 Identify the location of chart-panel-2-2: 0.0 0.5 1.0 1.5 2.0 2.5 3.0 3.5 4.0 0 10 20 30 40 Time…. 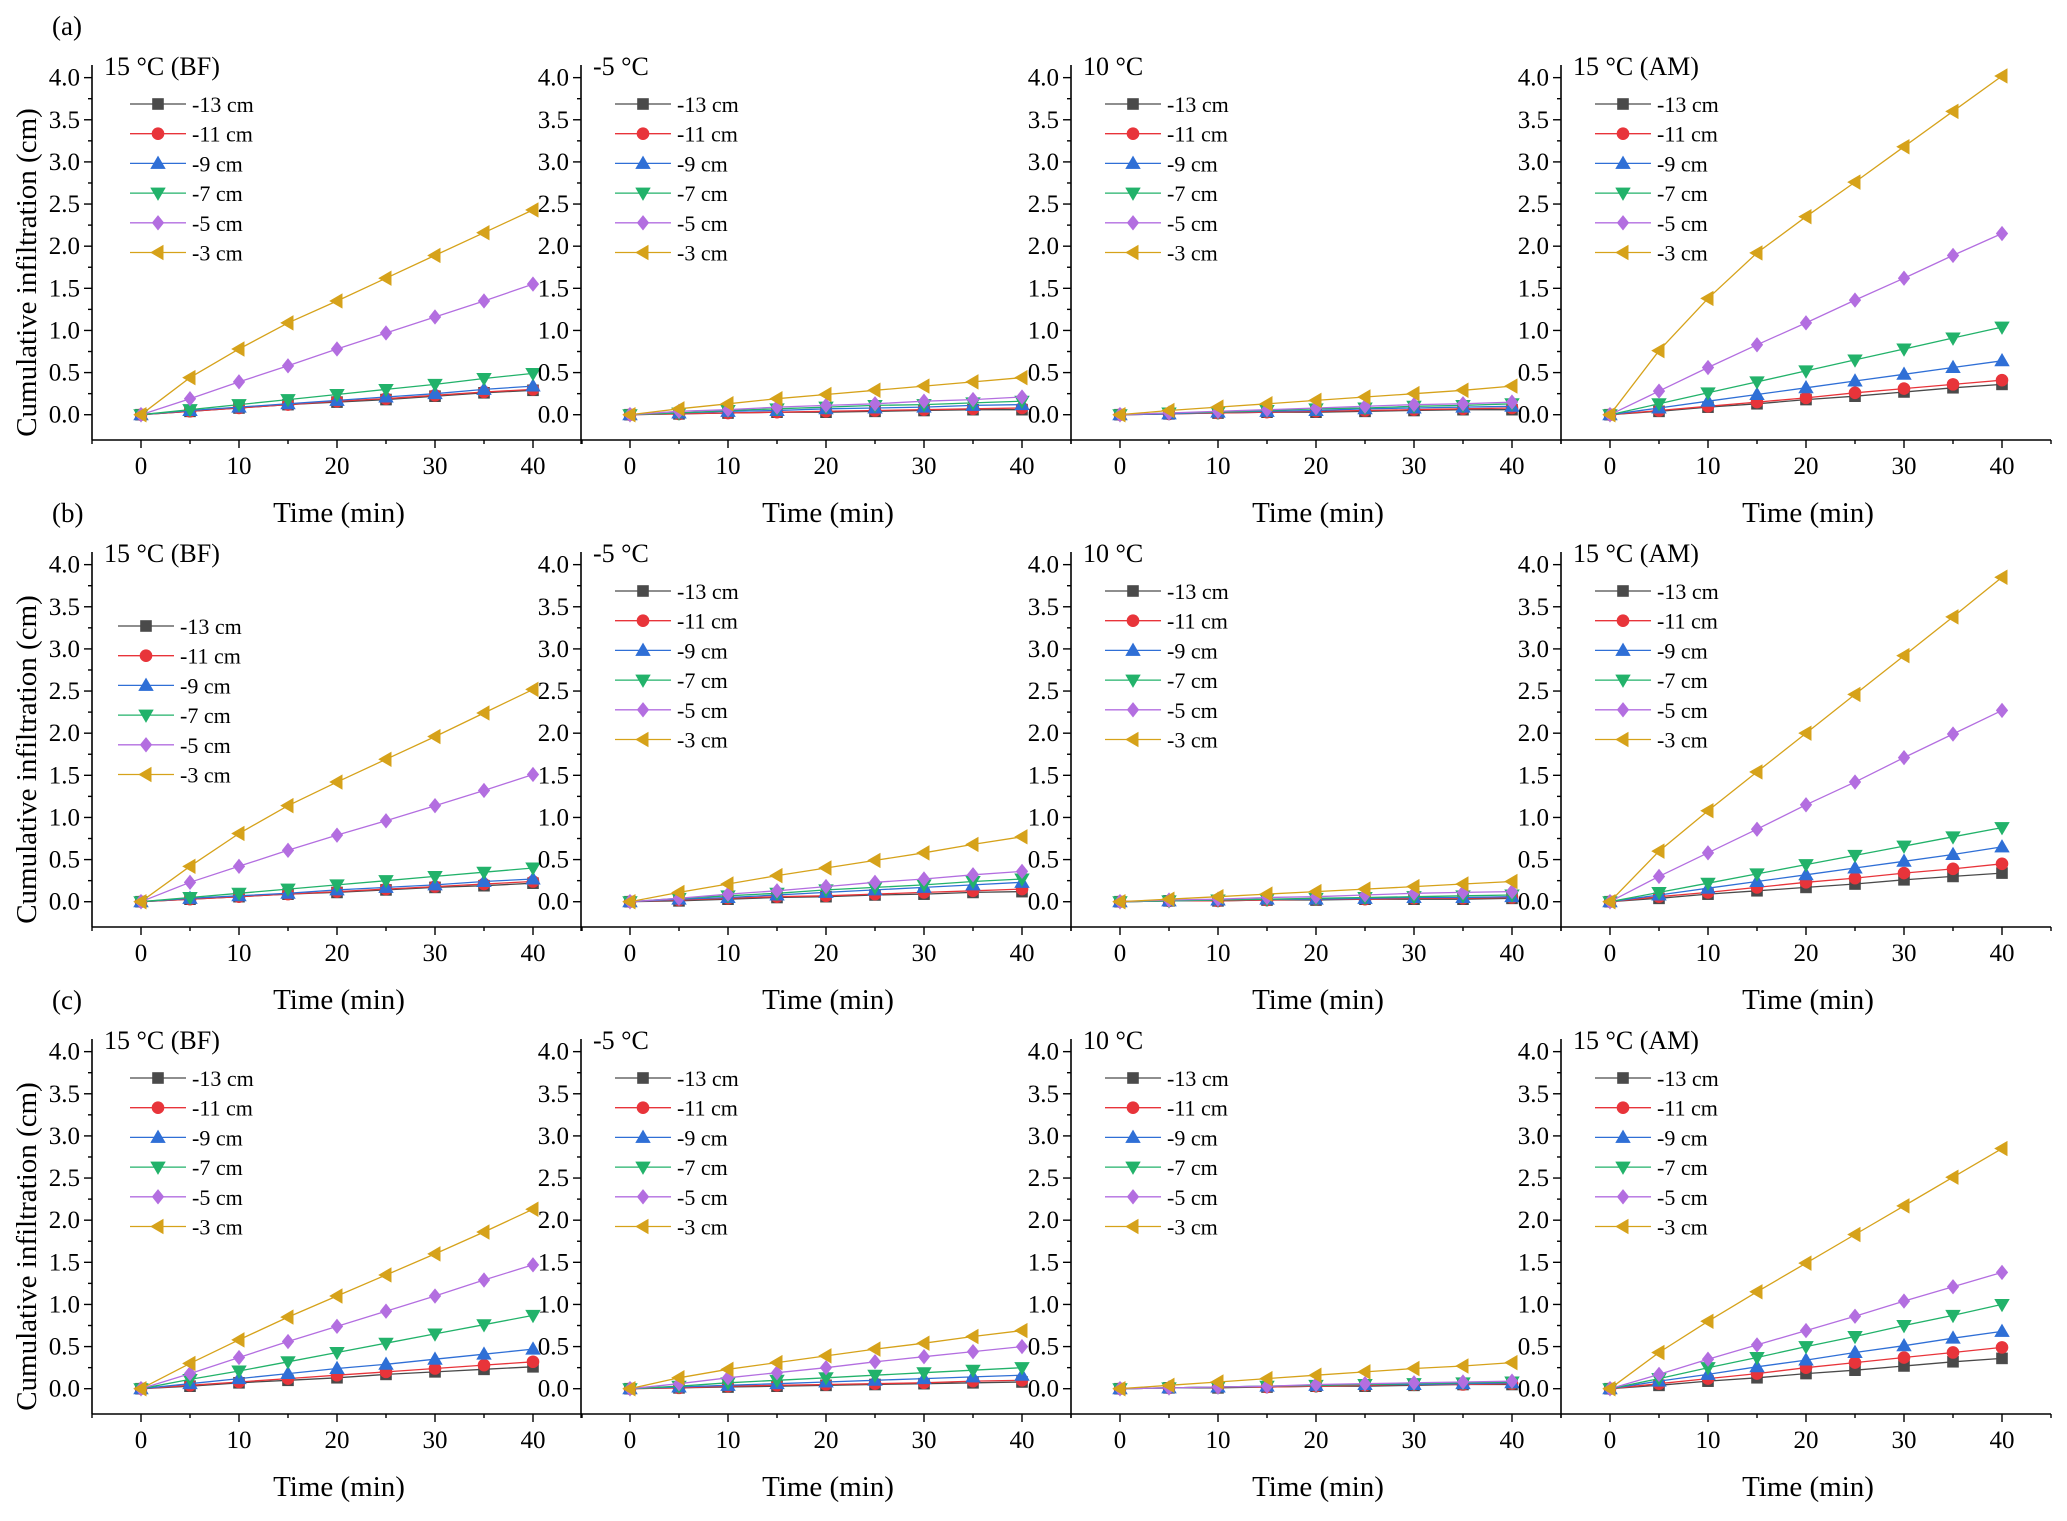
(805, 777).